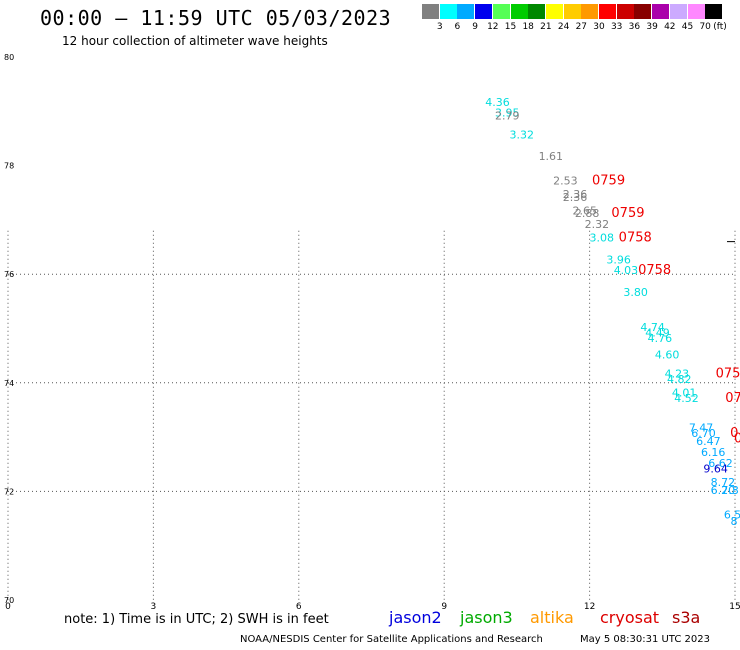  What do you see at coordinates (154, 607) in the screenshot?
I see `x-tick-label: 3` at bounding box center [154, 607].